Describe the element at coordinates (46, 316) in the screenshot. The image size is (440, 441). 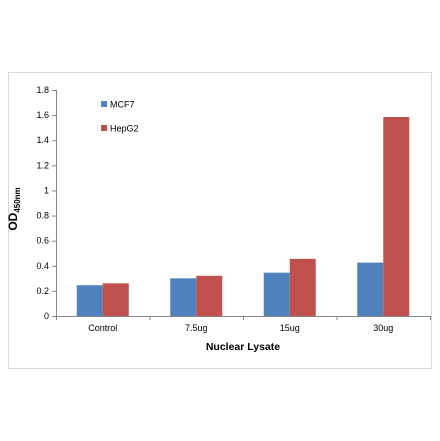
I see `y-tick-label: 0` at that location.